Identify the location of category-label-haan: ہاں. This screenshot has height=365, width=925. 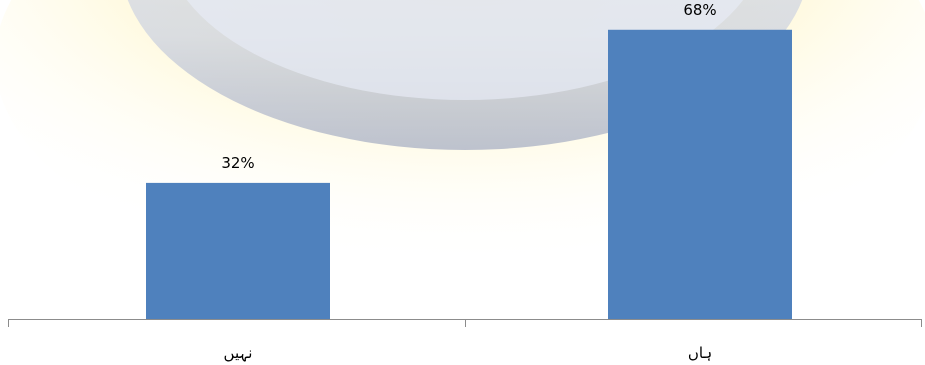
(700, 353).